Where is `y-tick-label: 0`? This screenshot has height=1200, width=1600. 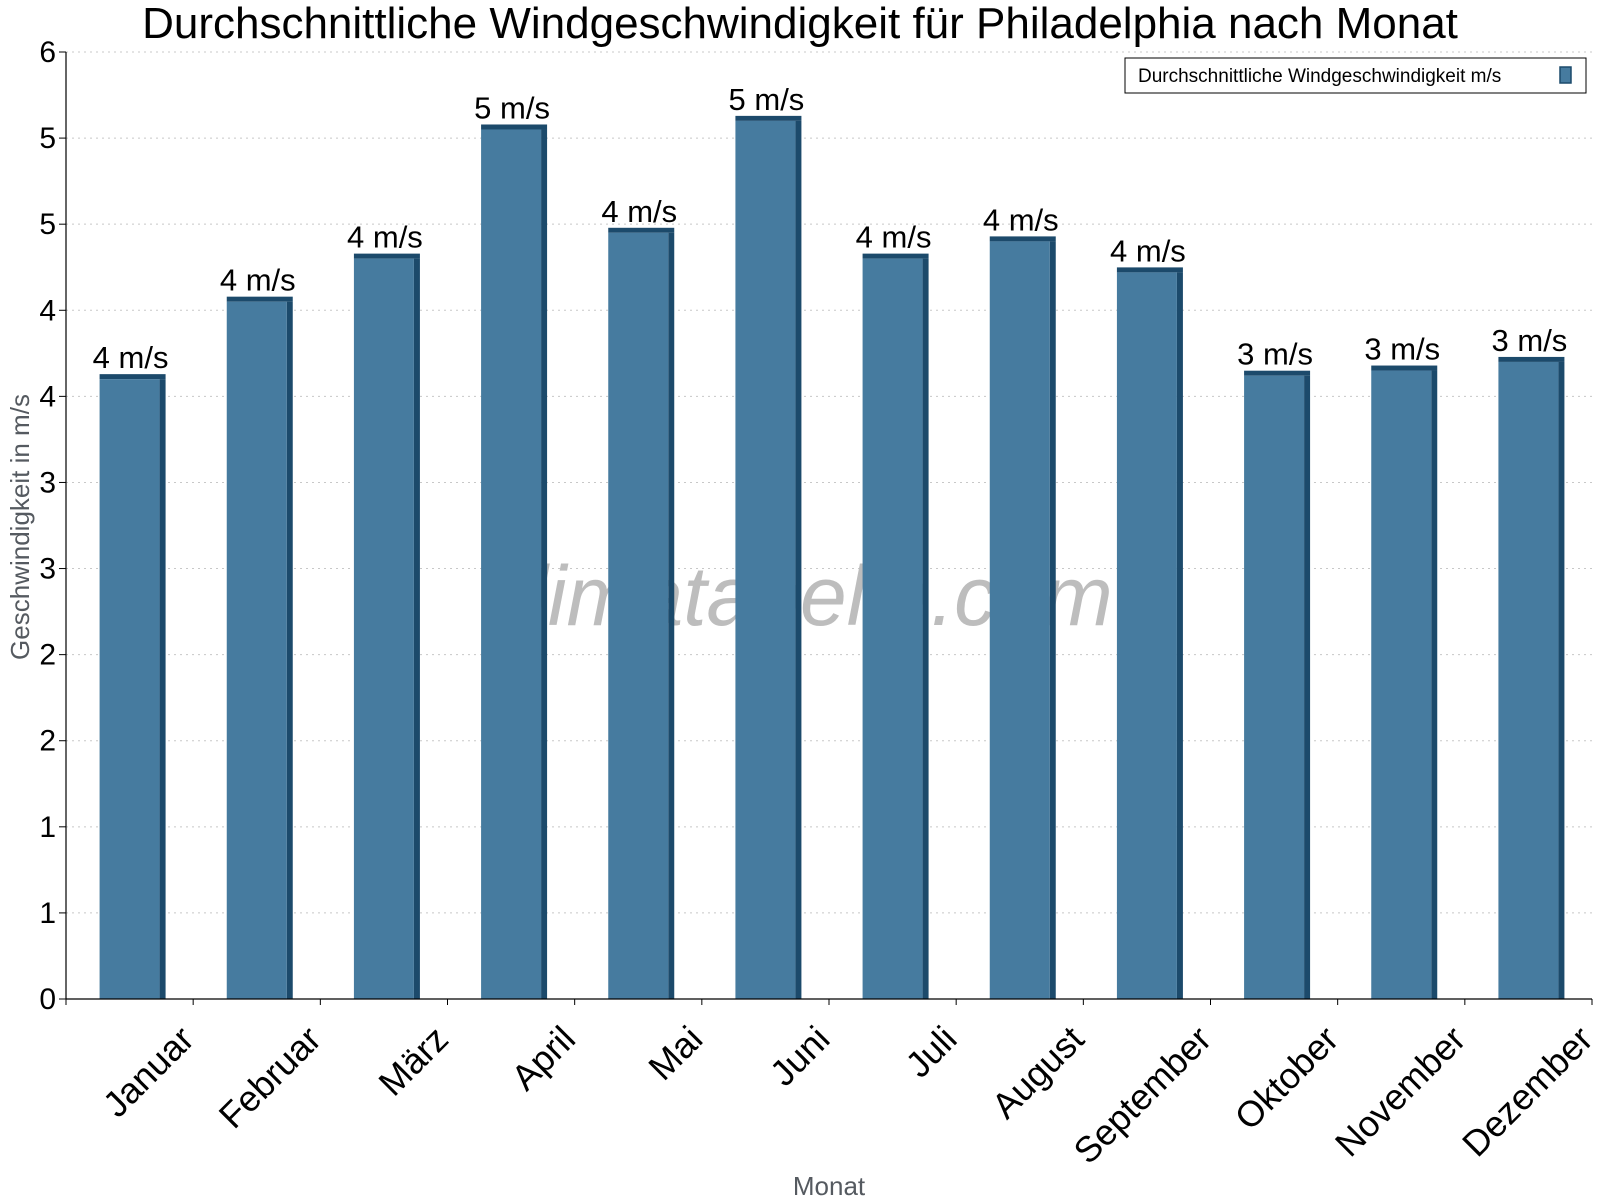
y-tick-label: 0 is located at coordinates (47, 999).